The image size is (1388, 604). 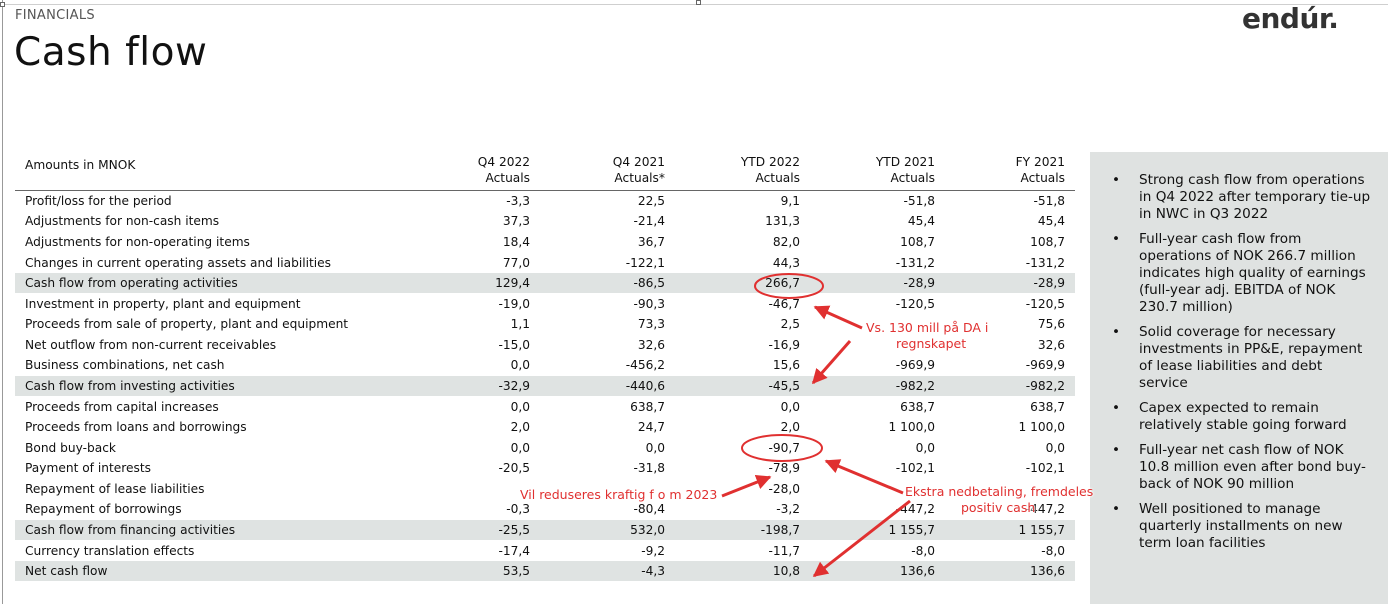 I want to click on cell-value: 45,4, so click(x=921, y=221).